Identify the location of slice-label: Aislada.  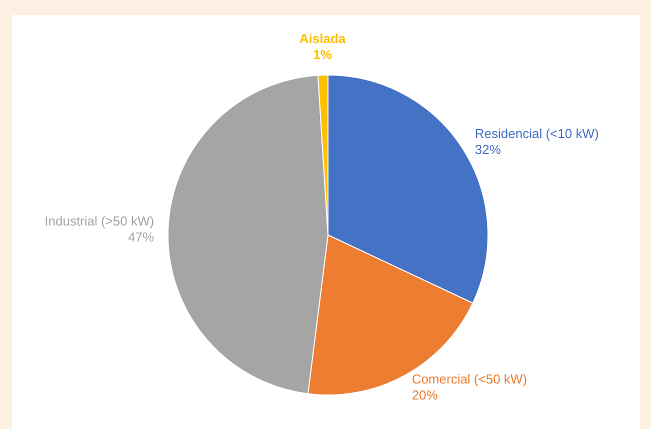
(322, 38).